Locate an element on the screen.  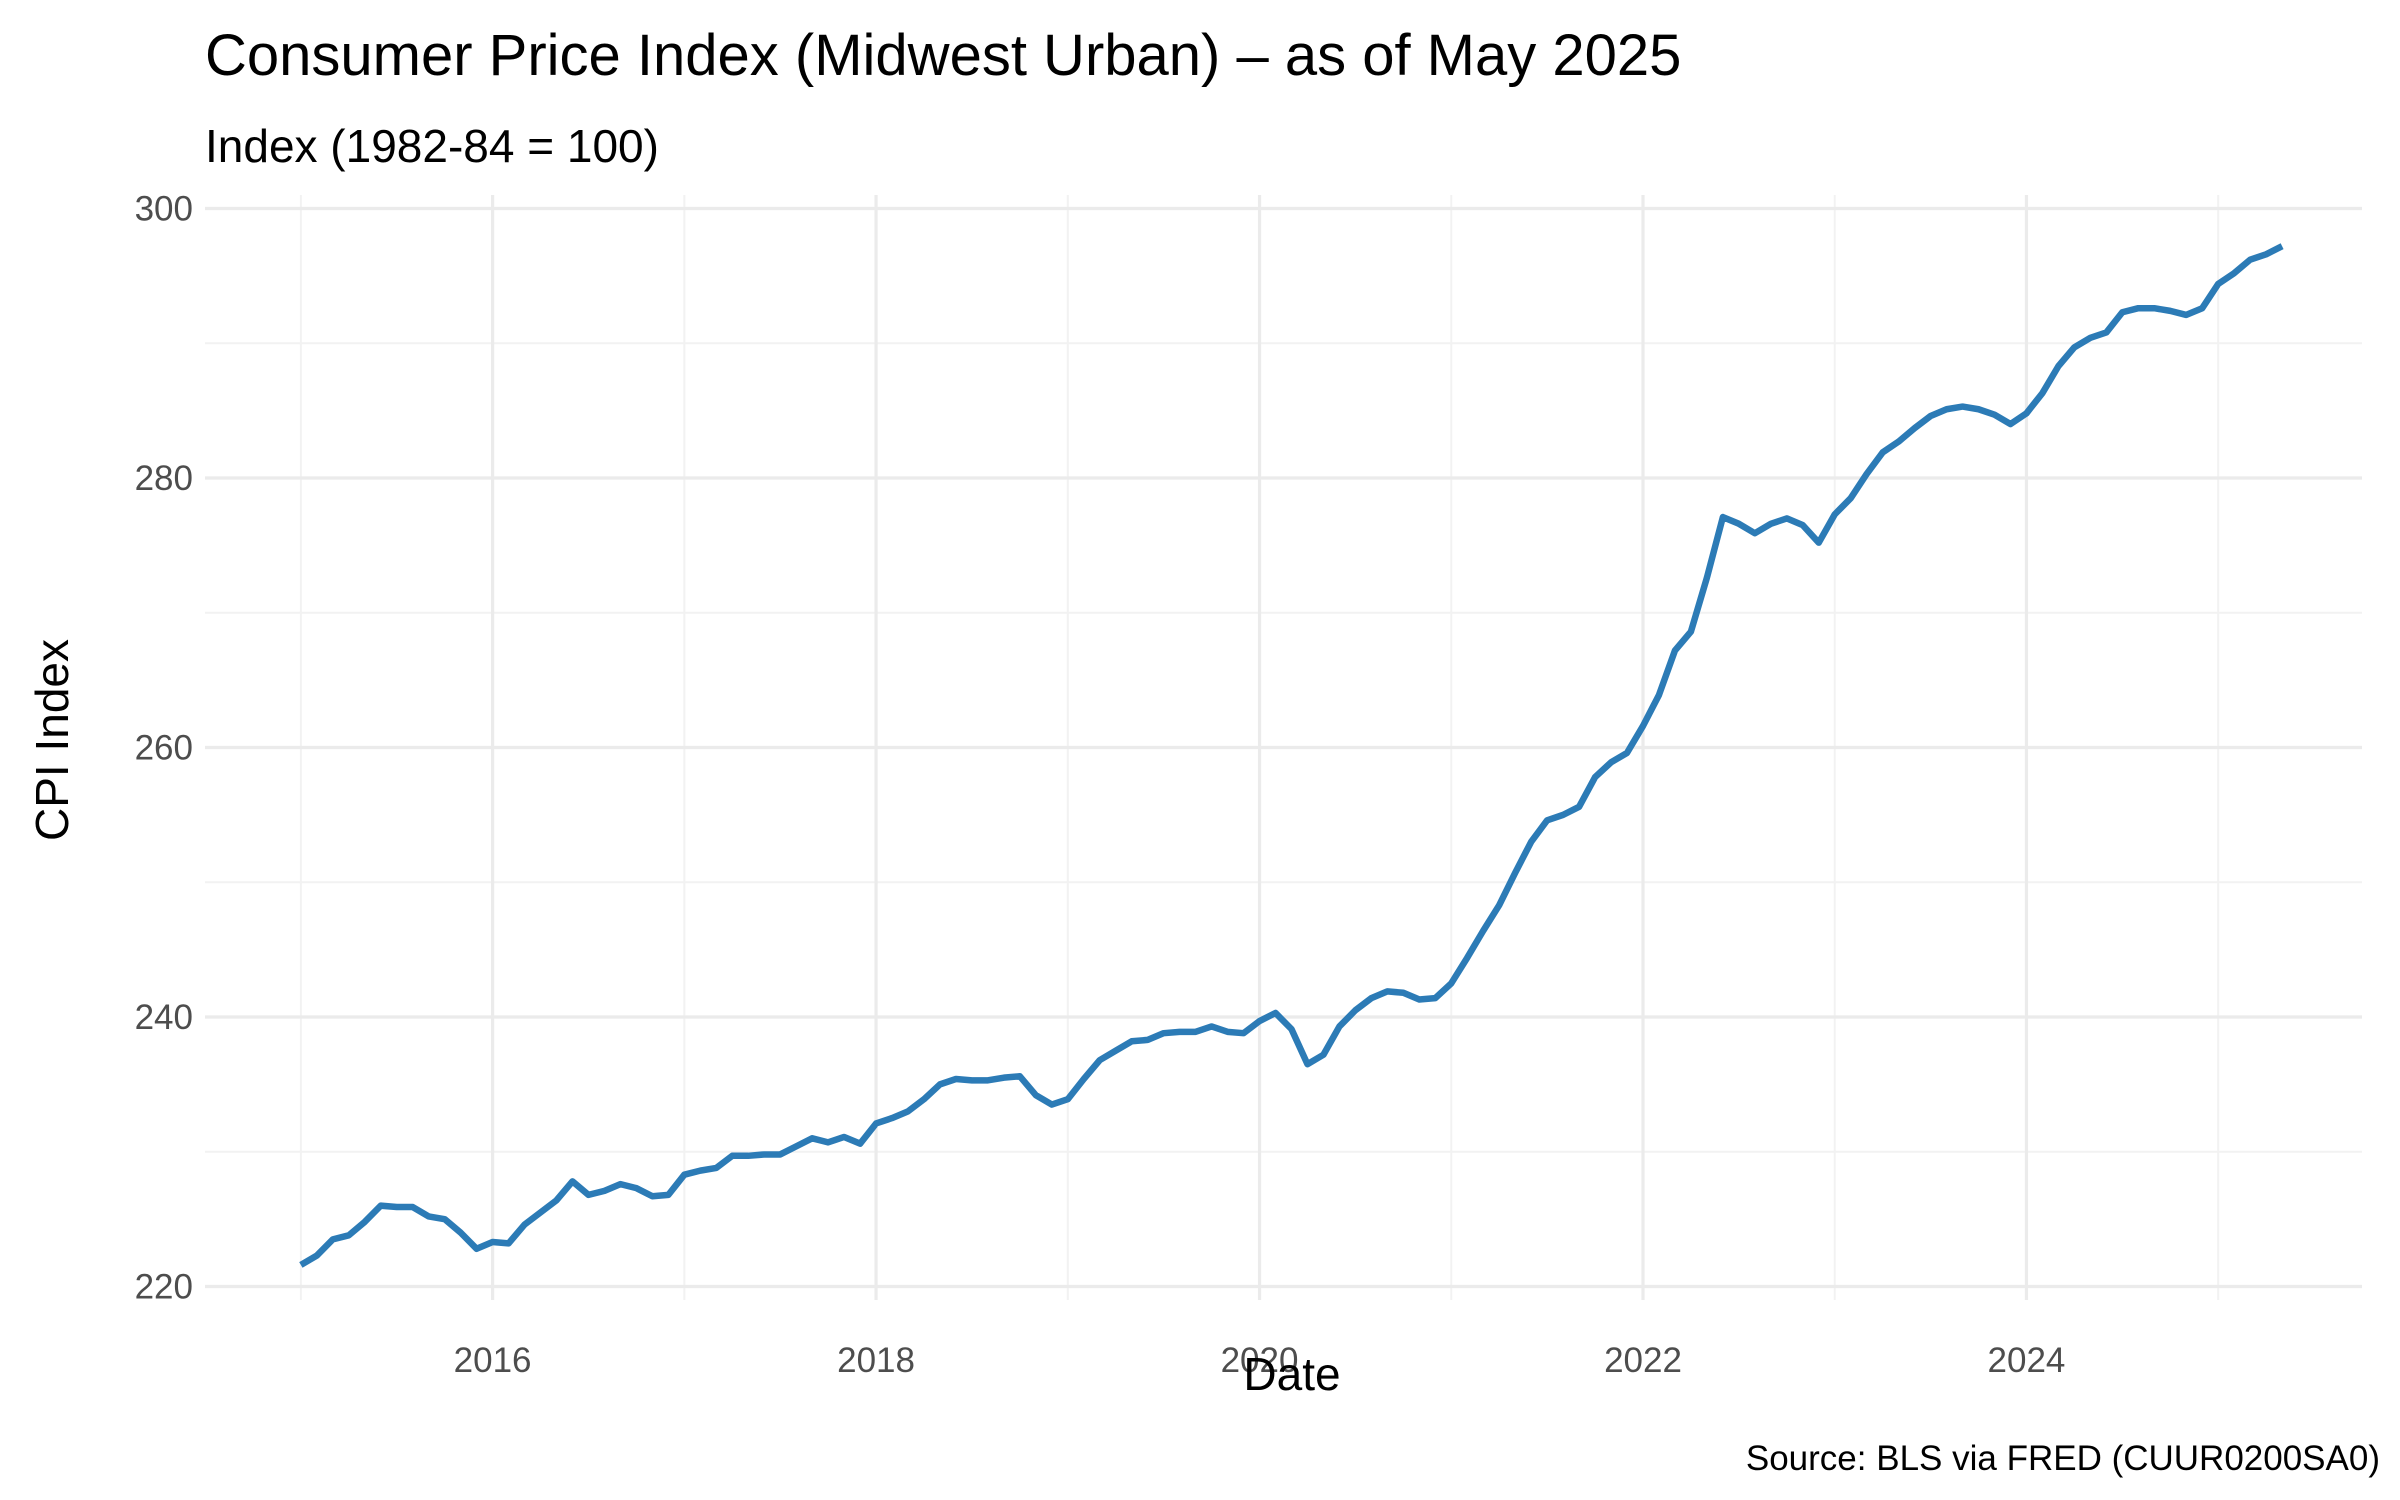
y-tick-label-220: 220 is located at coordinates (164, 1287).